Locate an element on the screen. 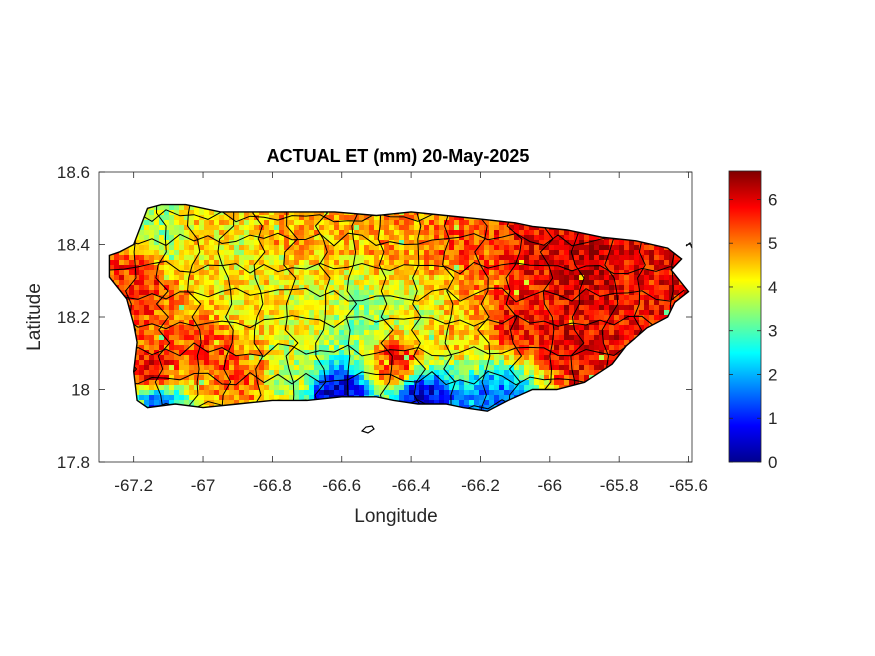 The image size is (875, 656). colorbar-ticks: 0 1 2 3 4 5 6 is located at coordinates (753, 331).